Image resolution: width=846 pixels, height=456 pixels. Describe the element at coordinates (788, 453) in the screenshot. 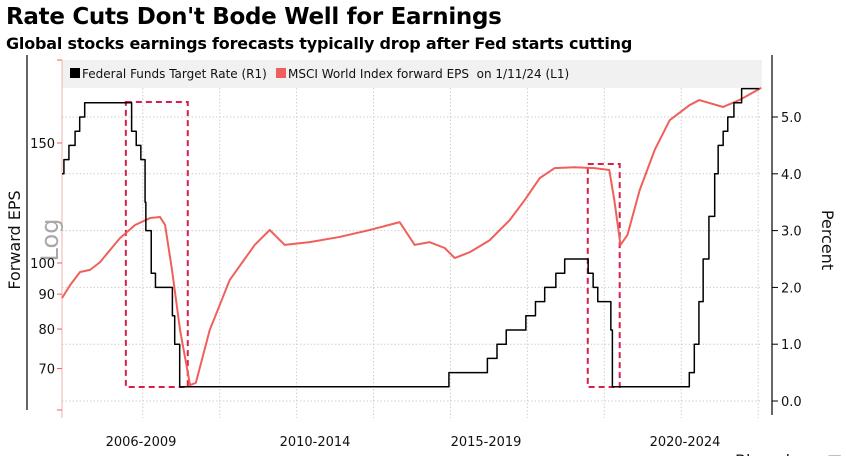

I see `bloomberg-logo: Bloomberg ■` at that location.